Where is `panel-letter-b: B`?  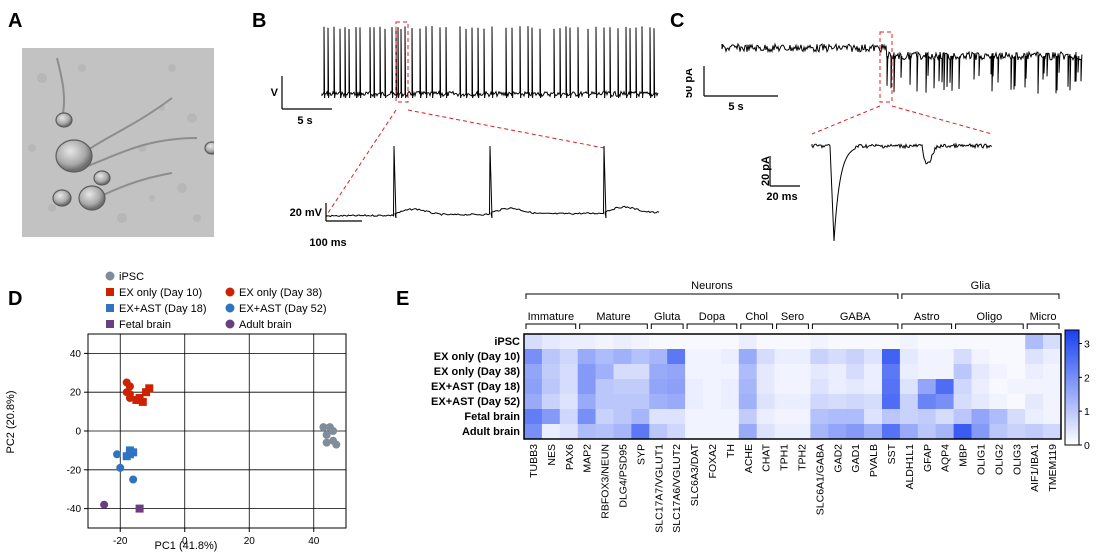
panel-letter-b: B is located at coordinates (259, 21).